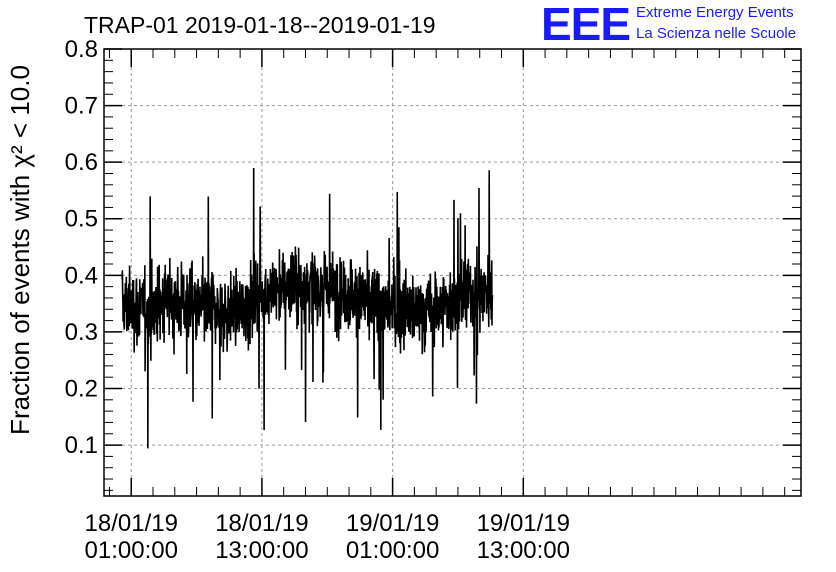 This screenshot has width=836, height=572. Describe the element at coordinates (81, 275) in the screenshot. I see `y-tick-label: 0.4` at that location.